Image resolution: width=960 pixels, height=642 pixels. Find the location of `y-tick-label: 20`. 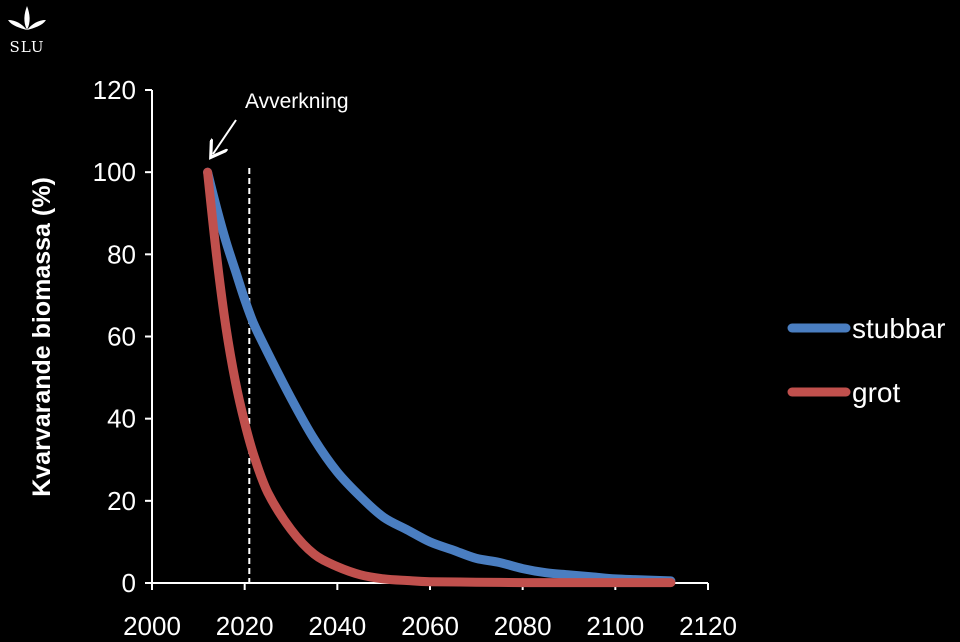

y-tick-label: 20 is located at coordinates (121, 501).